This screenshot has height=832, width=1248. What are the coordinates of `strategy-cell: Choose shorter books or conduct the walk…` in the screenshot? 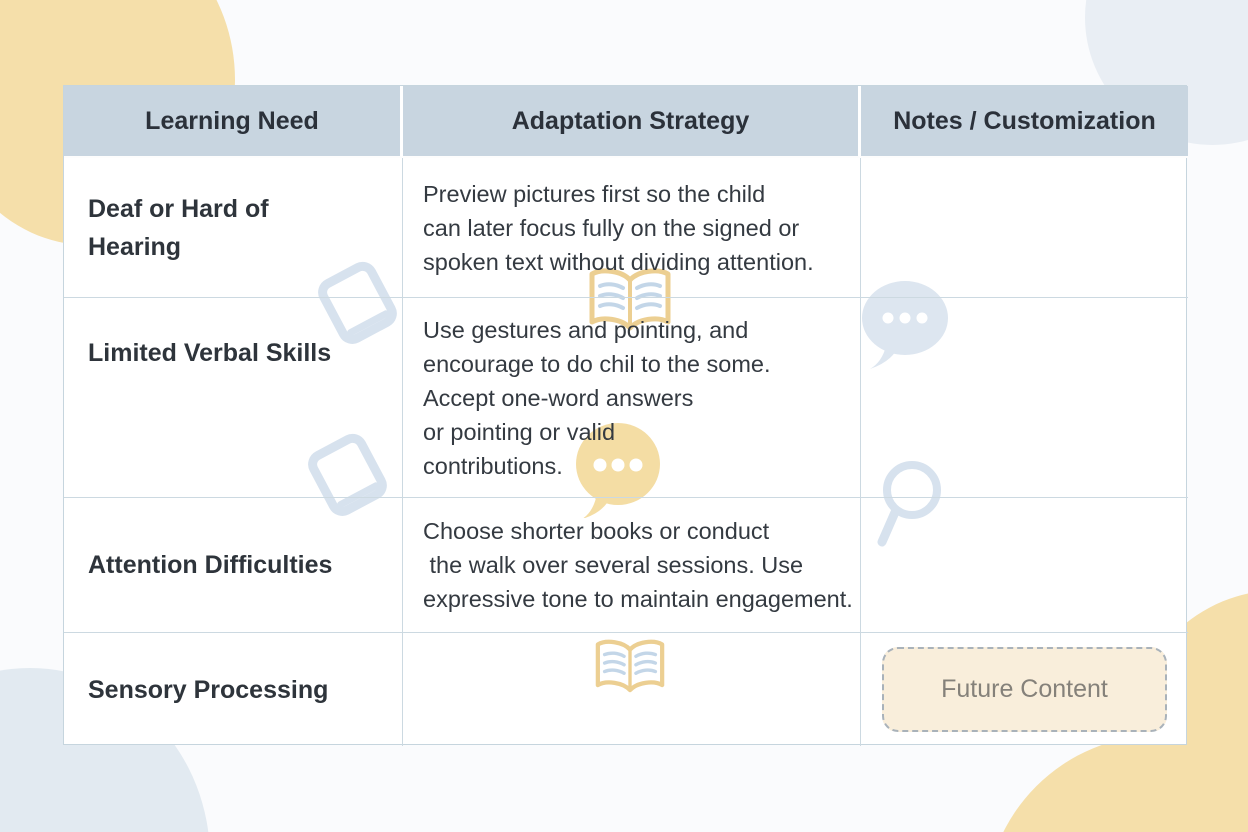 It's located at (632, 565).